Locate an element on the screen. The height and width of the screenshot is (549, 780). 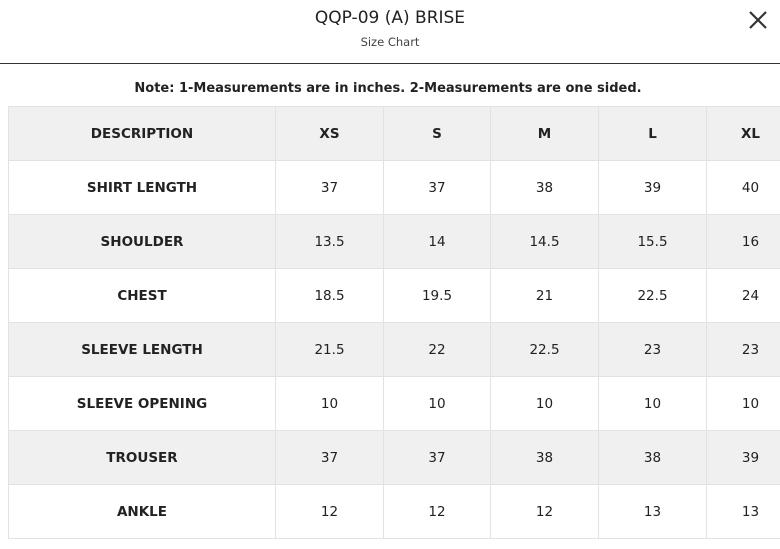
modal-subtitle: Size Chart is located at coordinates (390, 42).